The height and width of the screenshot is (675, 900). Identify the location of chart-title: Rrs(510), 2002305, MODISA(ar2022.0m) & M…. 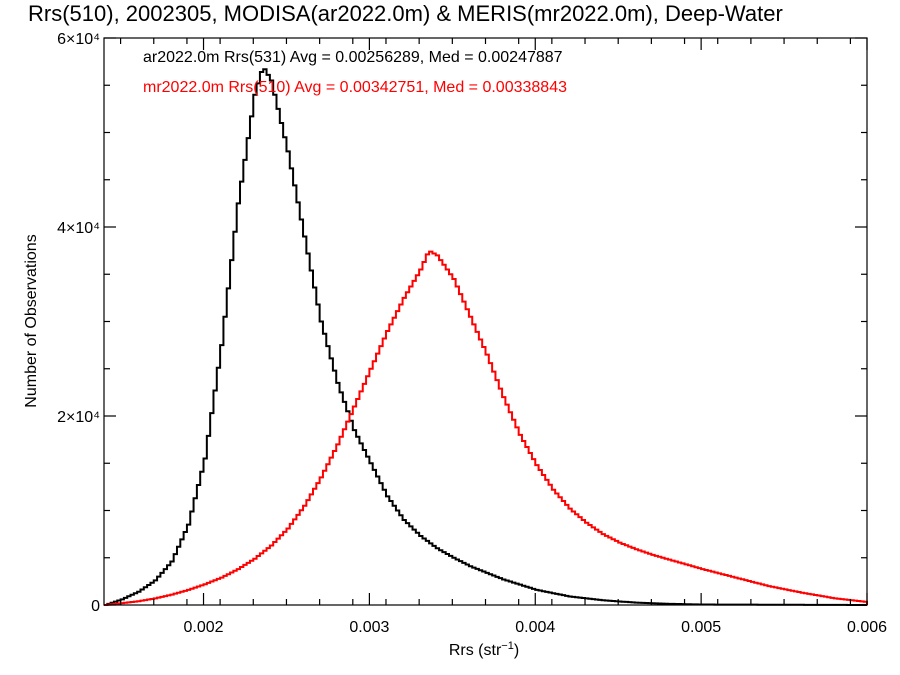
(405, 13).